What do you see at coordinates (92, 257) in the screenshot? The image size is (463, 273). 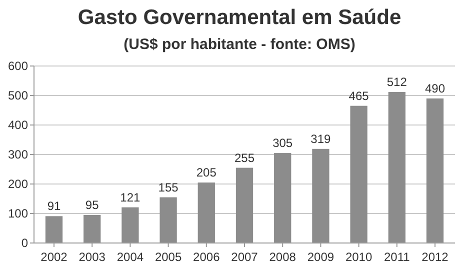 I see `x-tick-label: 2003` at bounding box center [92, 257].